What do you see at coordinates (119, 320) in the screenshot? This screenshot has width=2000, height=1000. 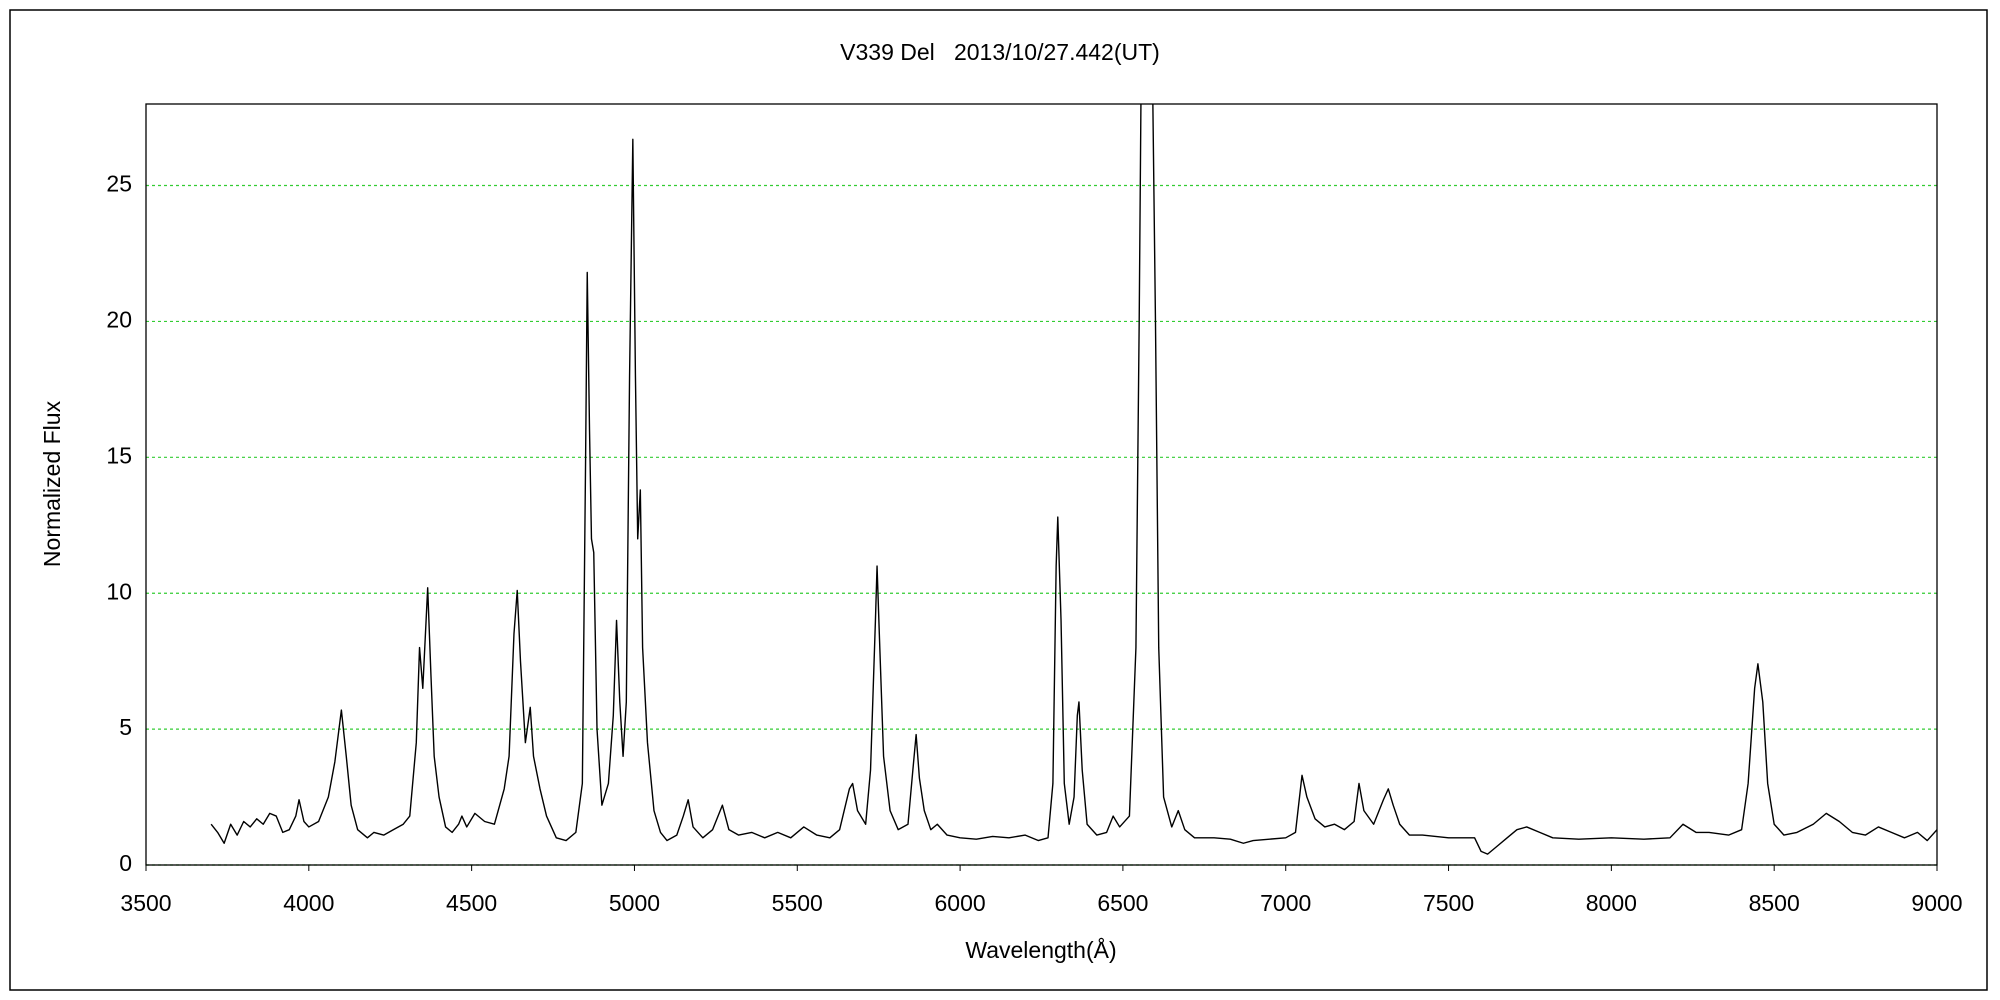 I see `y-tick-label: 20` at bounding box center [119, 320].